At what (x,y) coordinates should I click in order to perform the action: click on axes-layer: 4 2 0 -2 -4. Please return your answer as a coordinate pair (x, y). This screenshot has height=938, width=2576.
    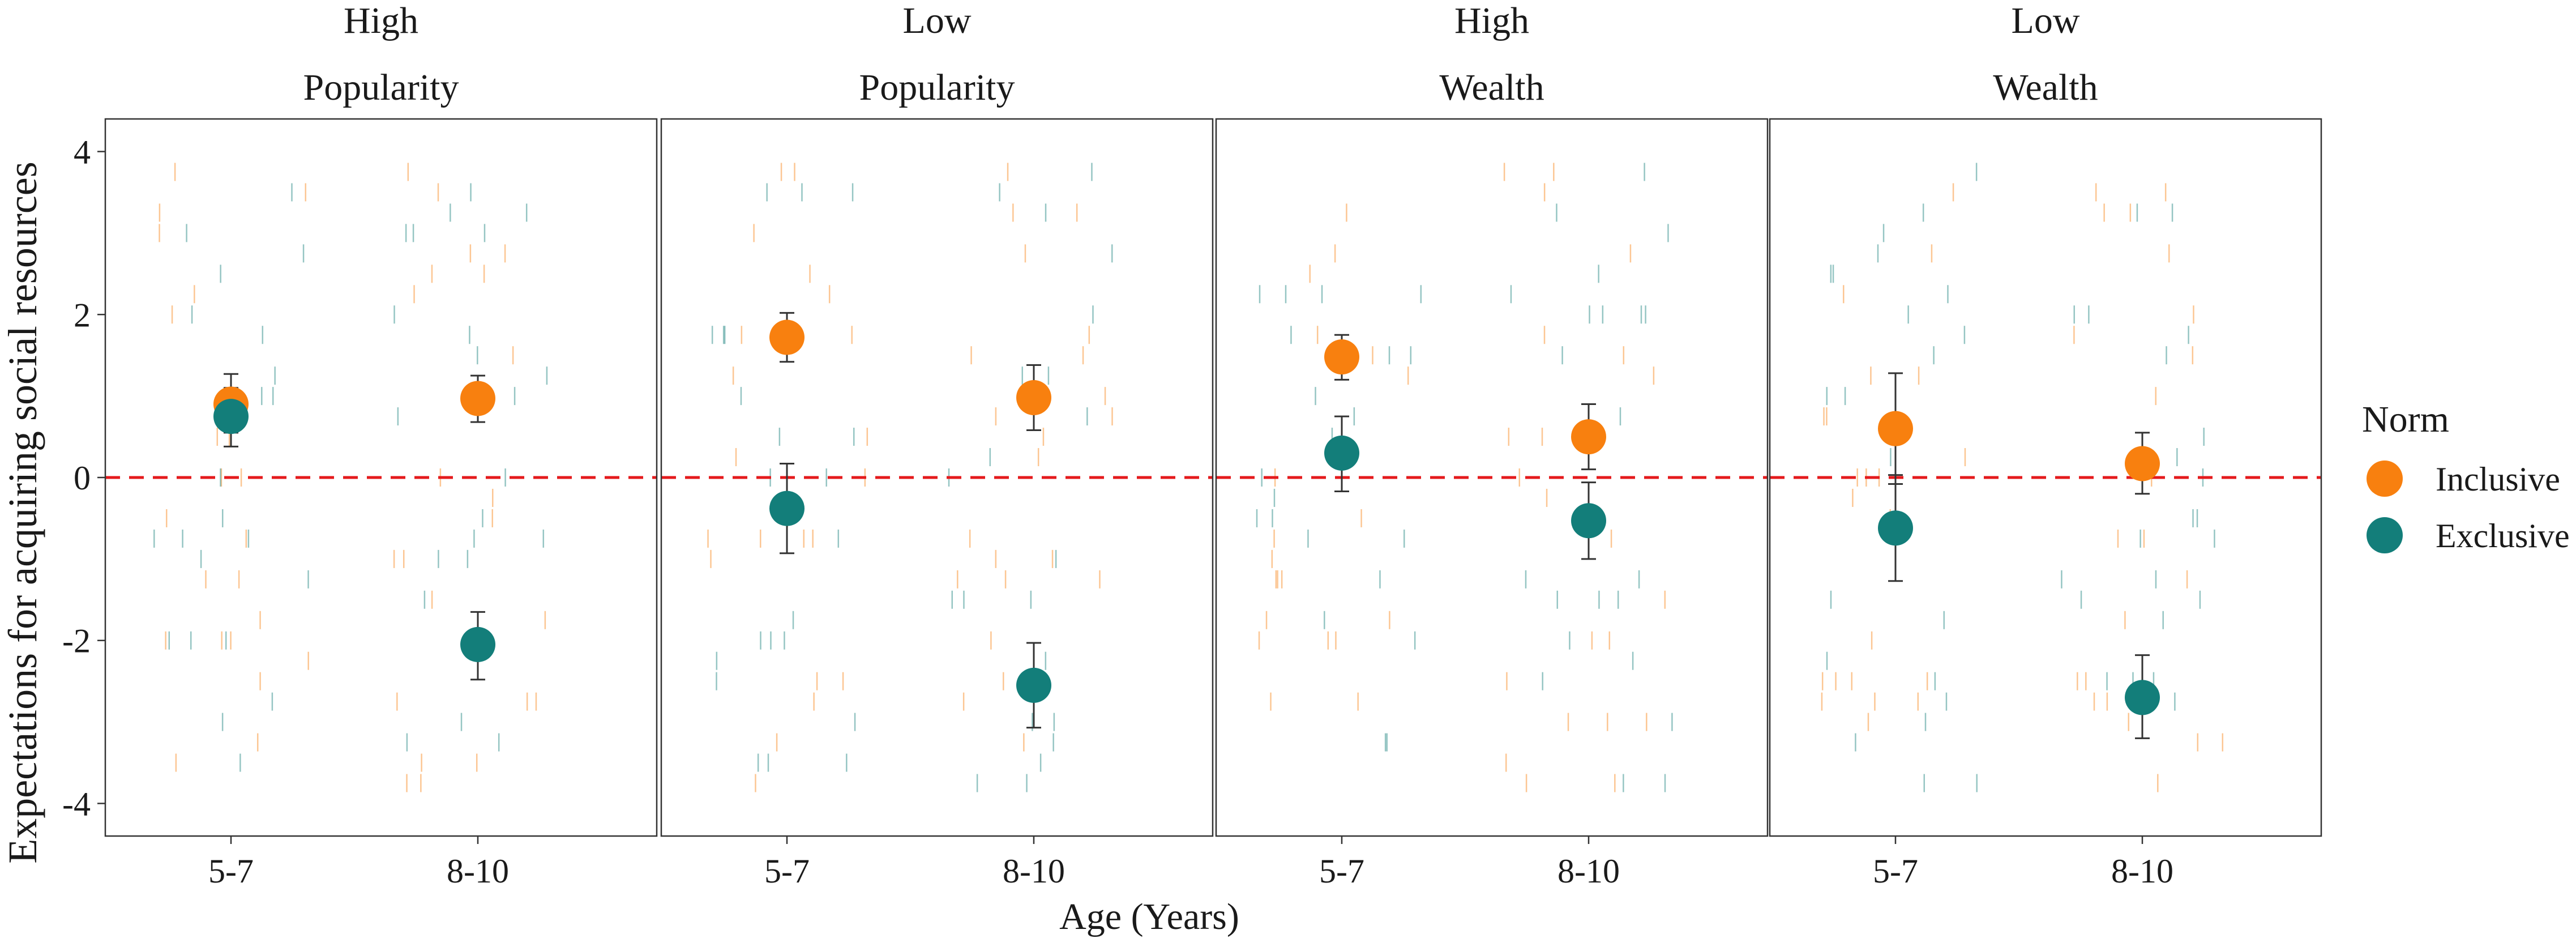
    Looking at the image, I should click on (83, 478).